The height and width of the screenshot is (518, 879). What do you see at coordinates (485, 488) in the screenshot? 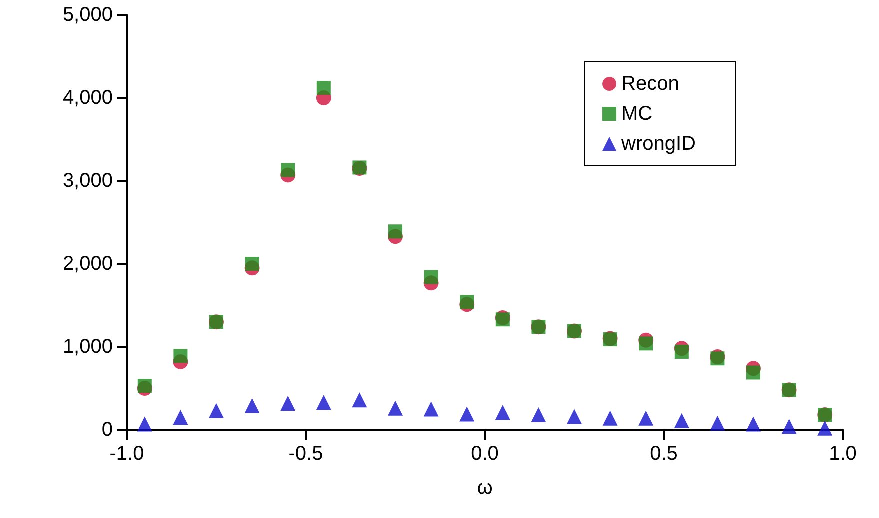
I see `x-axis-title: ω` at bounding box center [485, 488].